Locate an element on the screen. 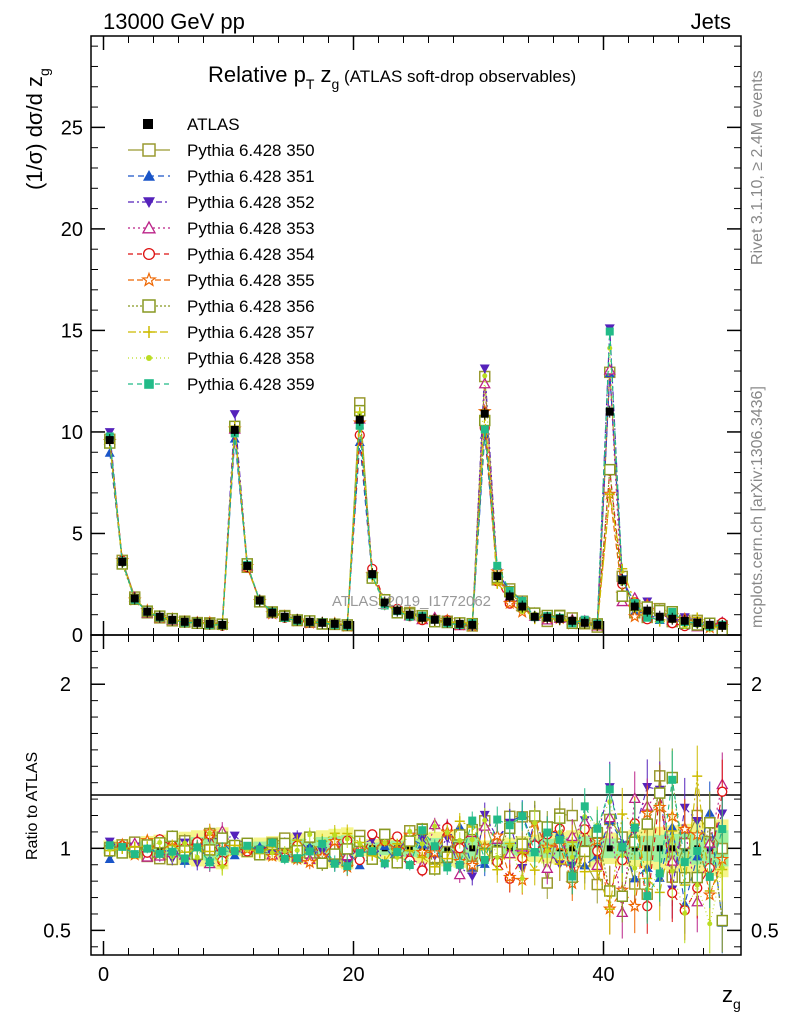 The height and width of the screenshot is (1024, 786). legend-series-350-marker is located at coordinates (149, 150).